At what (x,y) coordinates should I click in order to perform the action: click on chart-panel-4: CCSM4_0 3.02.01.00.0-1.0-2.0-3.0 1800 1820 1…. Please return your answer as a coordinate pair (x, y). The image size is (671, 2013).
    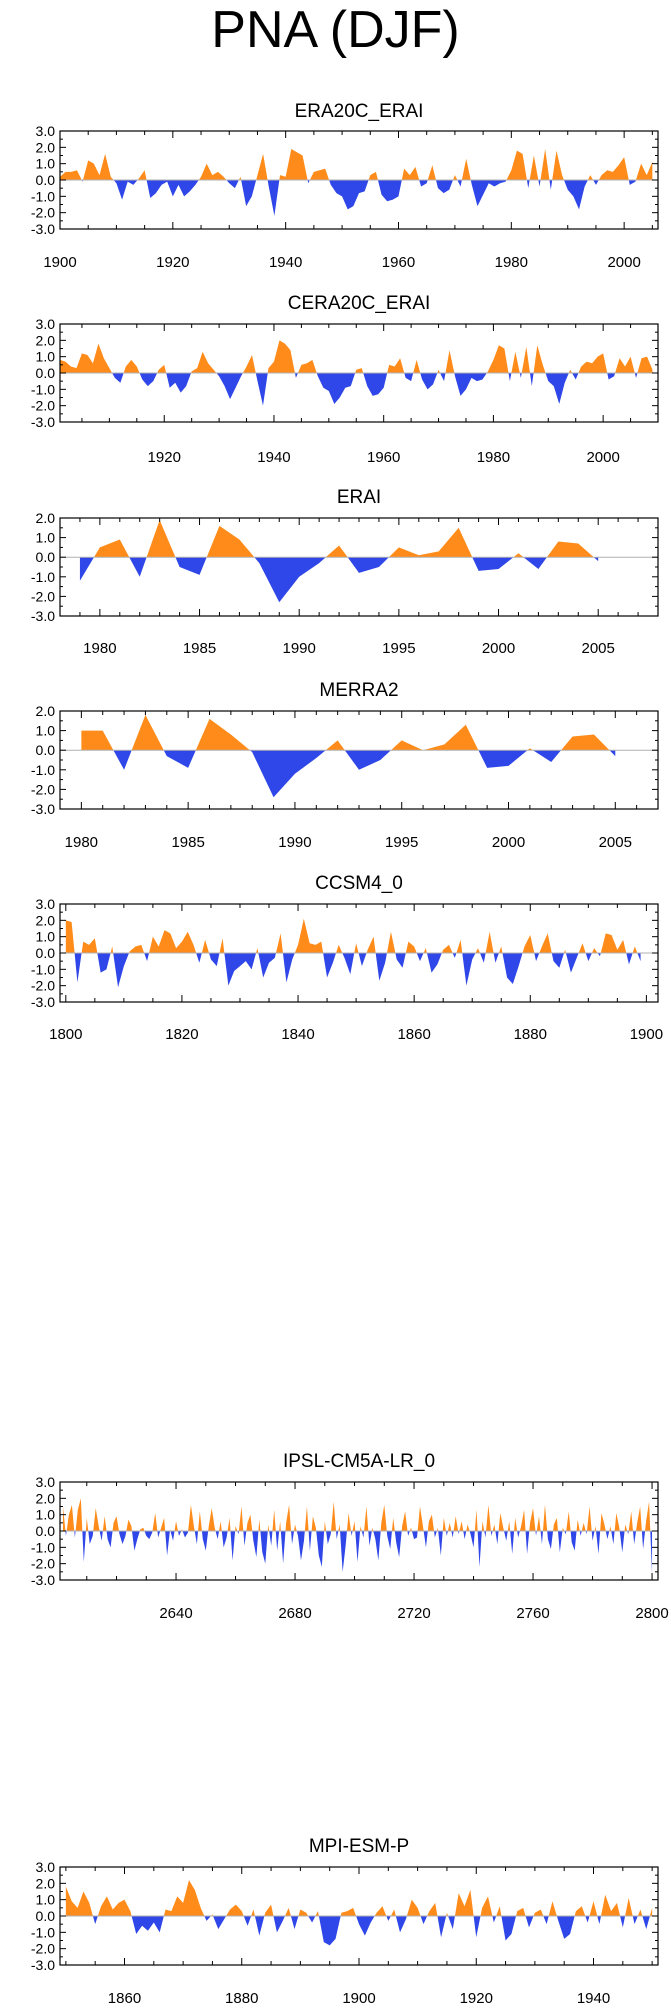
    Looking at the image, I should click on (347, 958).